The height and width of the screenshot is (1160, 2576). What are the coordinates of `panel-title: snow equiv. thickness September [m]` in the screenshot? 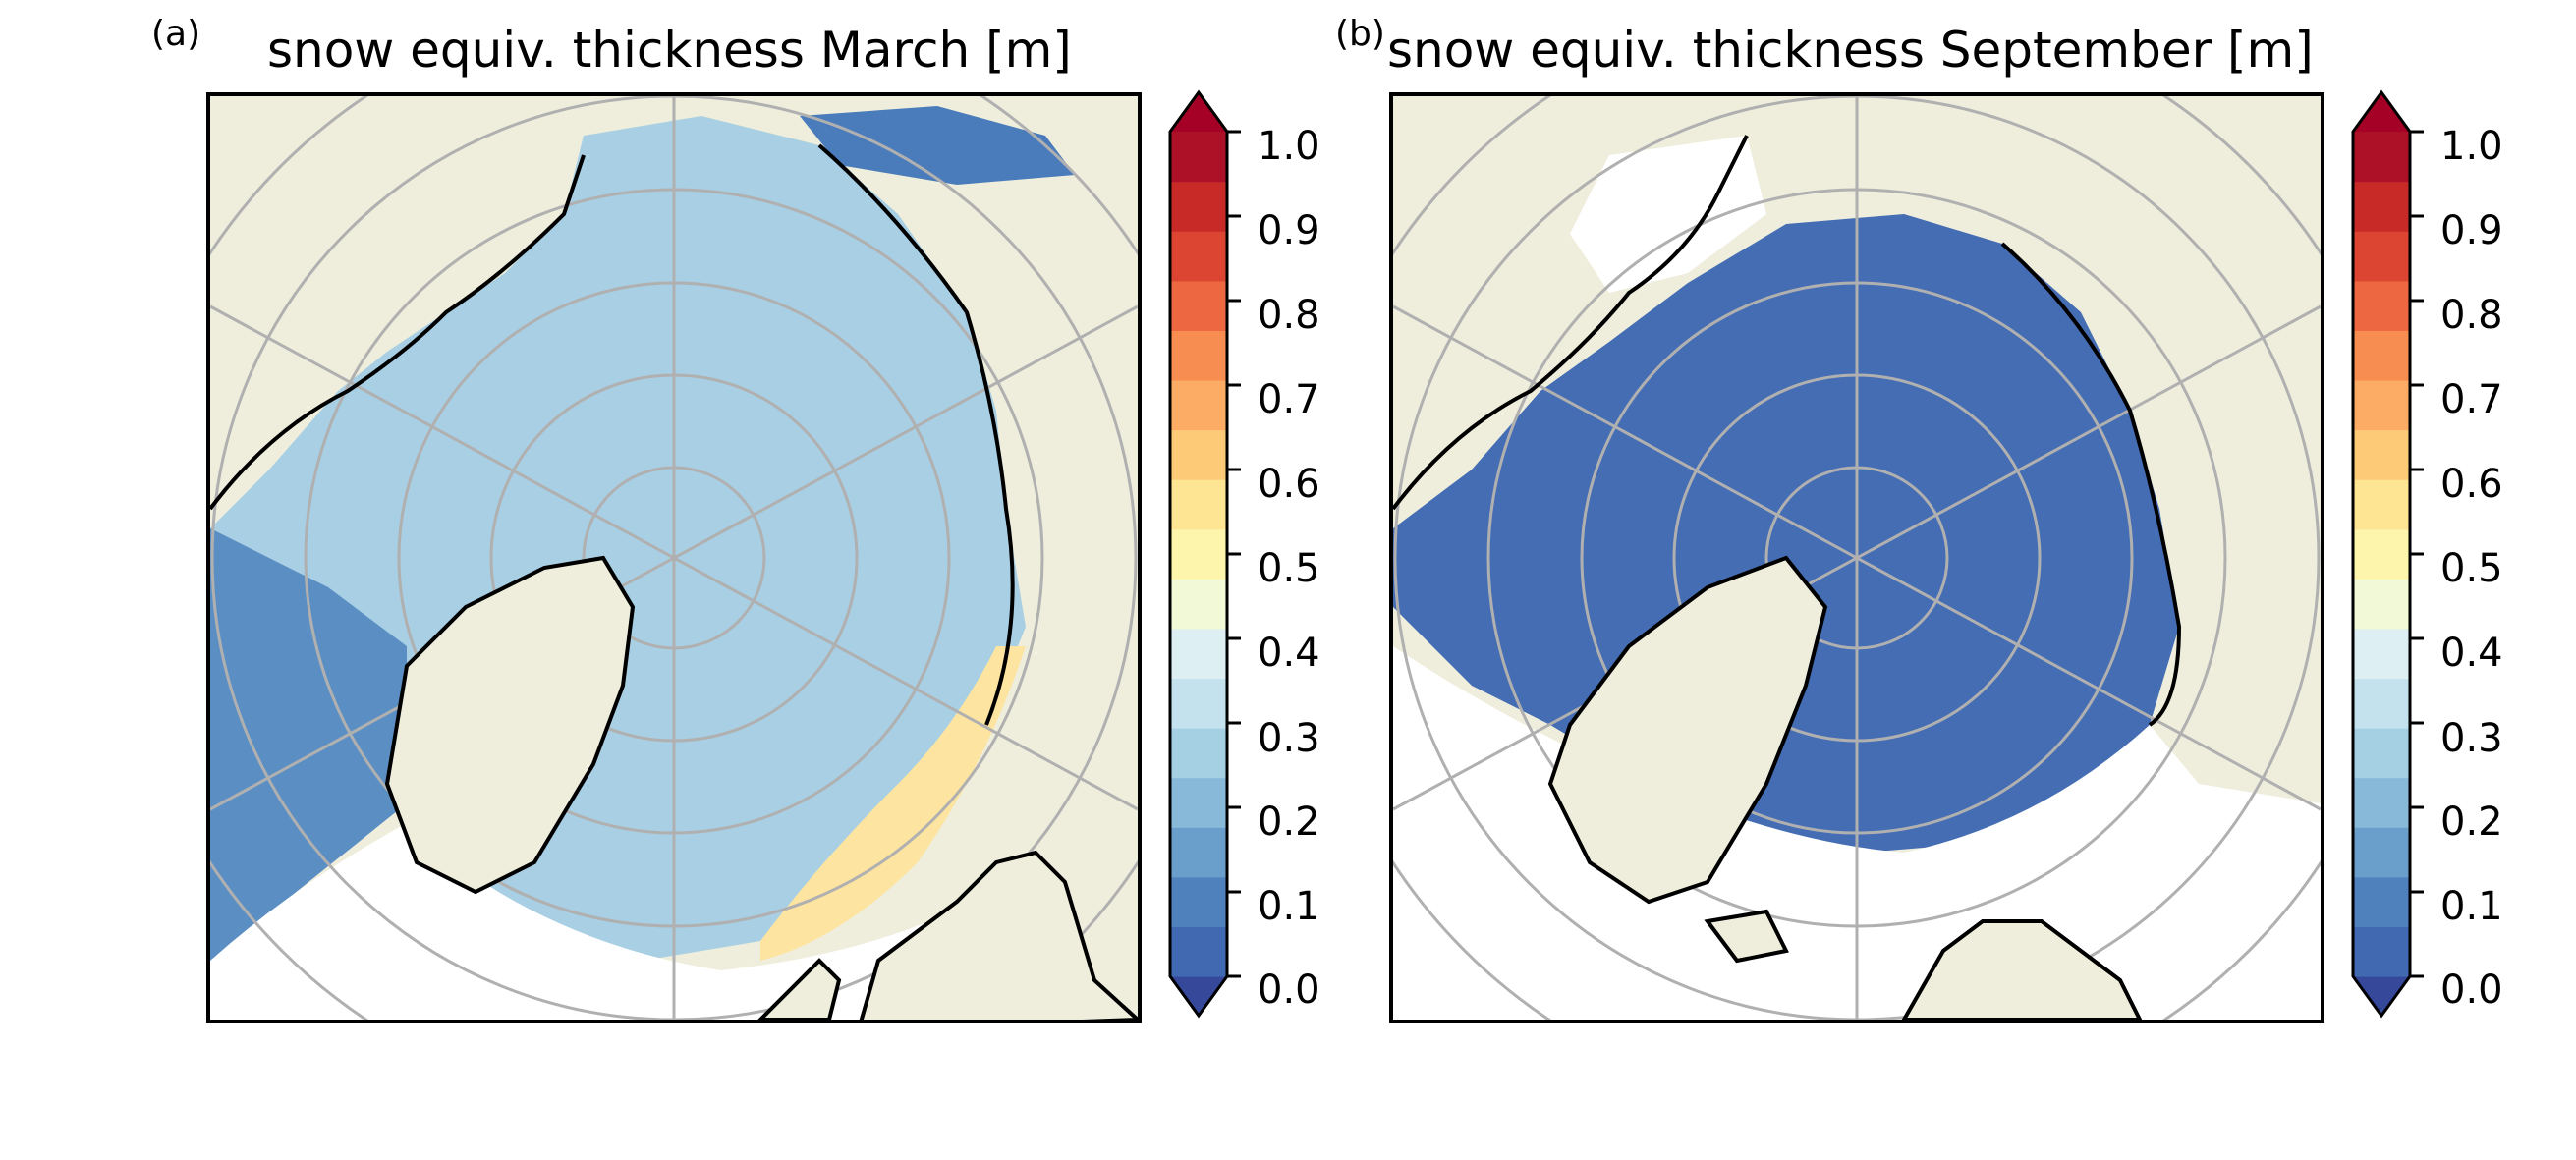 It's located at (1850, 50).